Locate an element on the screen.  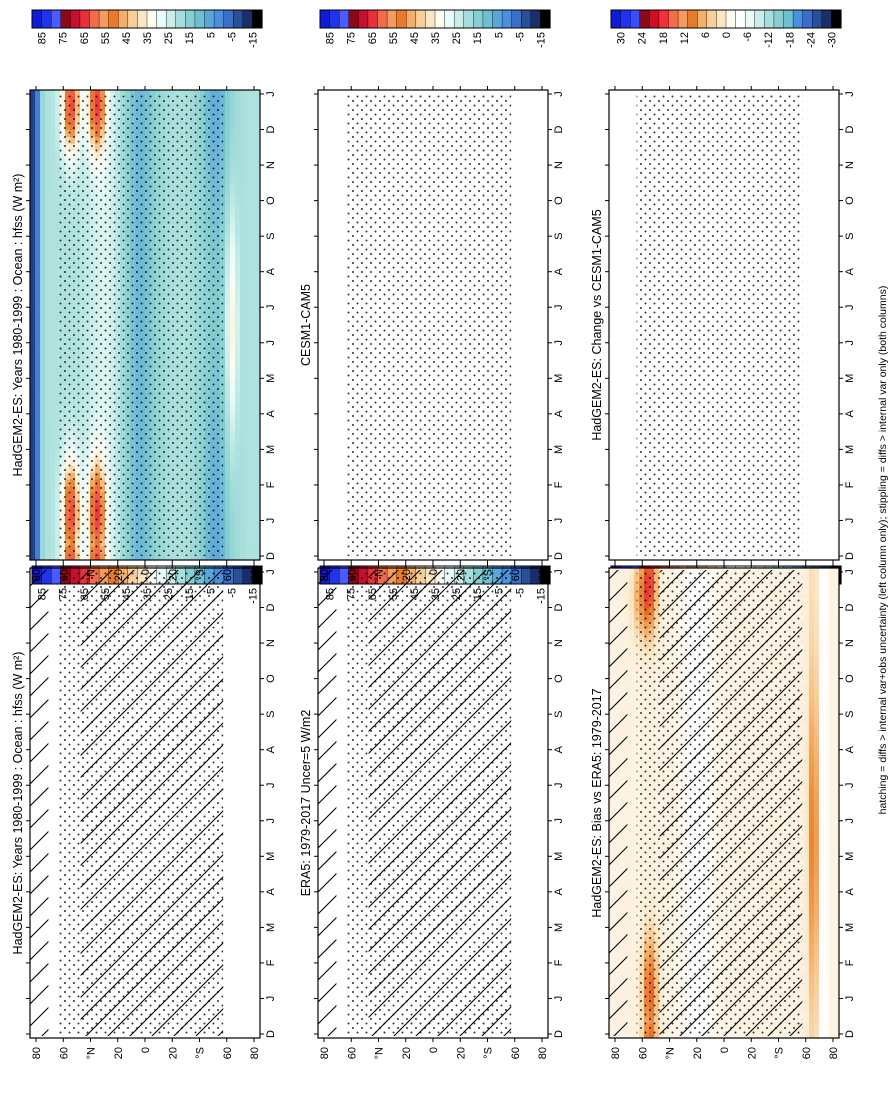
colorbar-tick-label: -12 is located at coordinates (769, 40).